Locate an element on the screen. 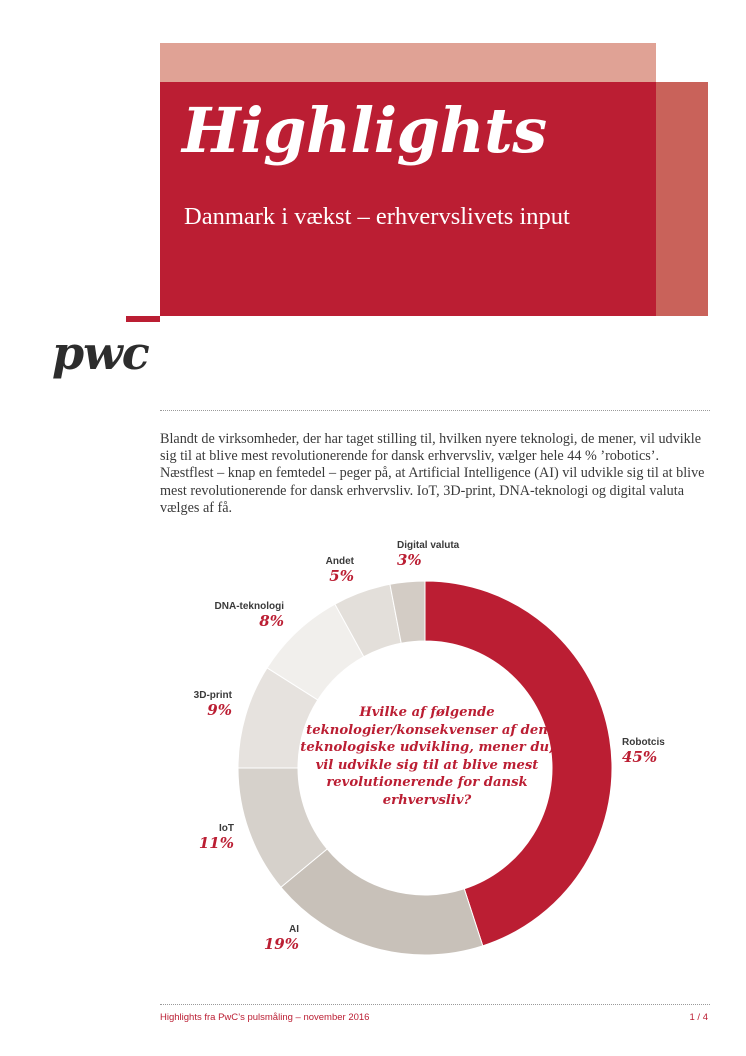 This screenshot has width=746, height=1056. slice-label-iot: IoT 11% is located at coordinates (216, 837).